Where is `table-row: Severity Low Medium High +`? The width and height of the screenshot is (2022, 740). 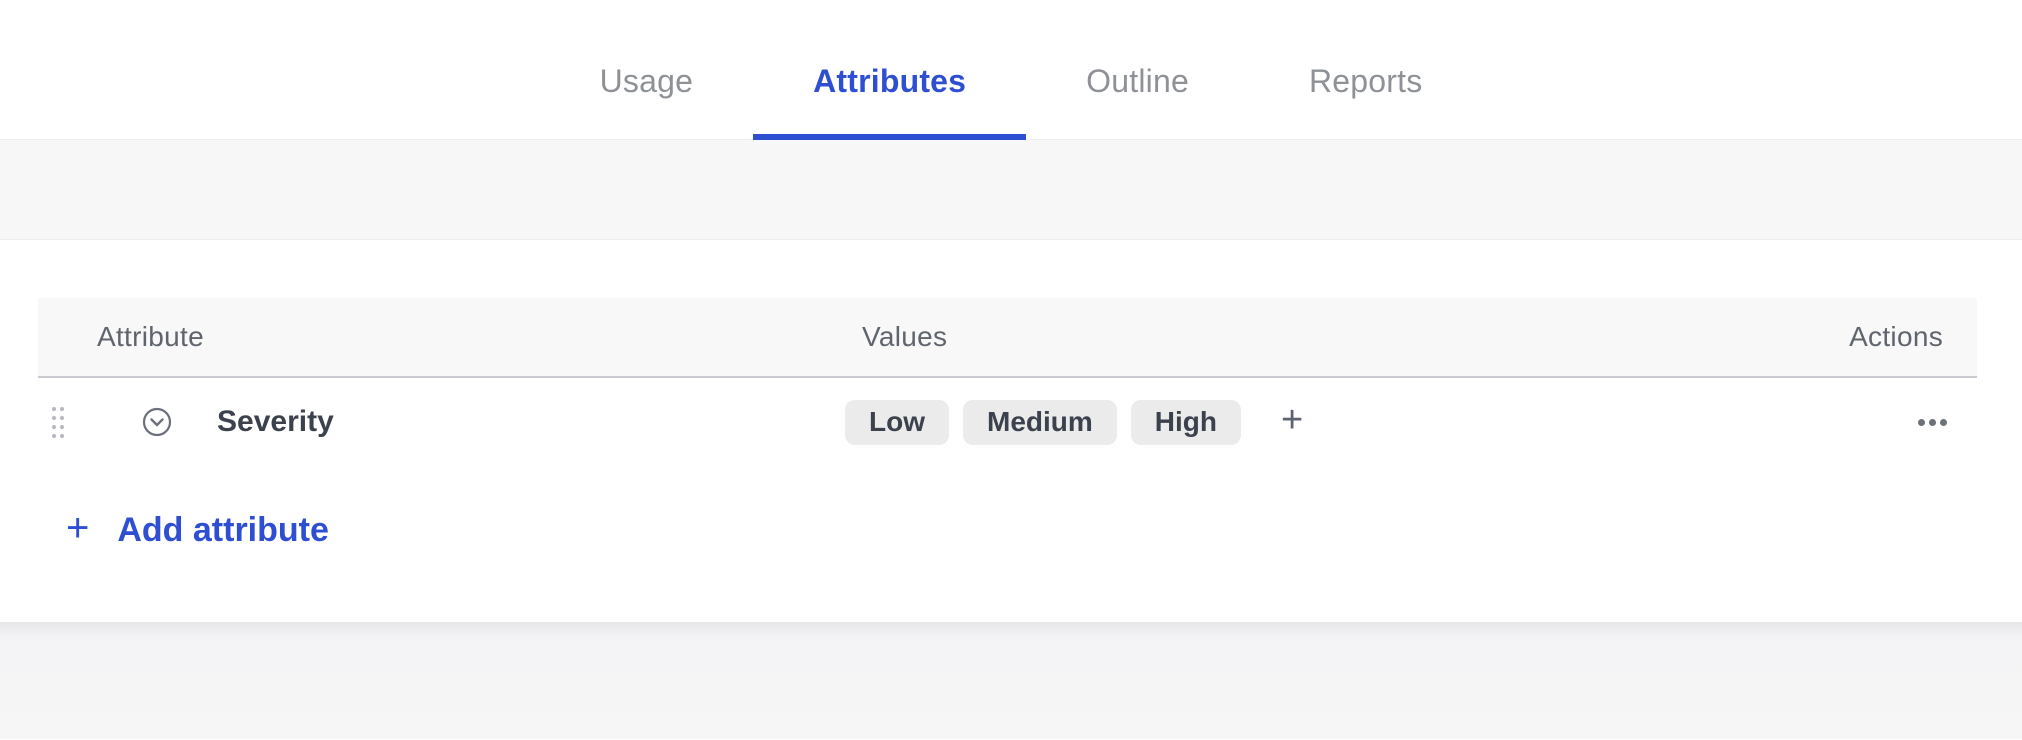
table-row: Severity Low Medium High + is located at coordinates (1007, 422).